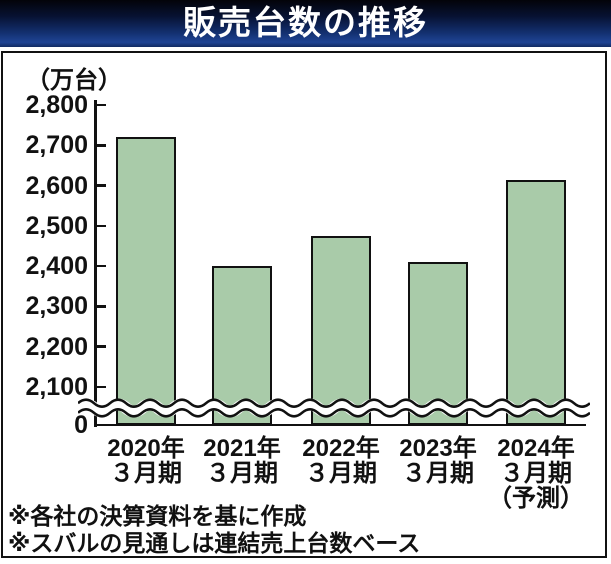  What do you see at coordinates (536, 498) in the screenshot?
I see `x-tick-label-line: （予測）` at bounding box center [536, 498].